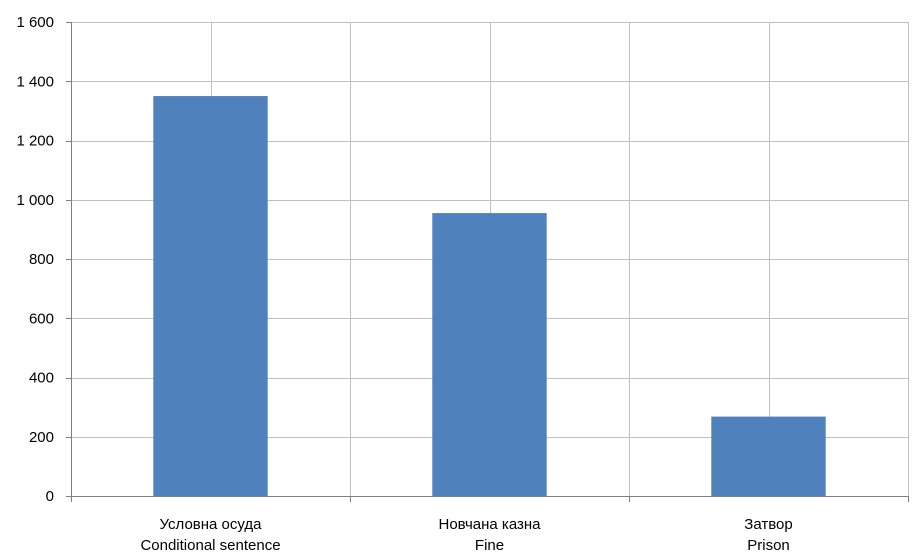 This screenshot has width=913, height=556. What do you see at coordinates (211, 524) in the screenshot?
I see `x-category-label-line: Условна осуда` at bounding box center [211, 524].